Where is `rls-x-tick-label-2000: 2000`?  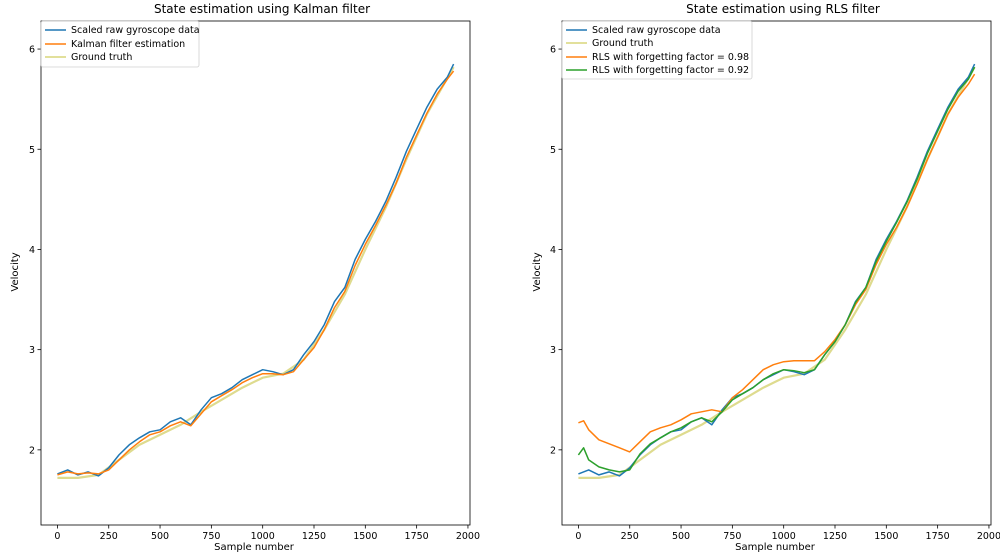
rls-x-tick-label-2000: 2000 is located at coordinates (988, 536).